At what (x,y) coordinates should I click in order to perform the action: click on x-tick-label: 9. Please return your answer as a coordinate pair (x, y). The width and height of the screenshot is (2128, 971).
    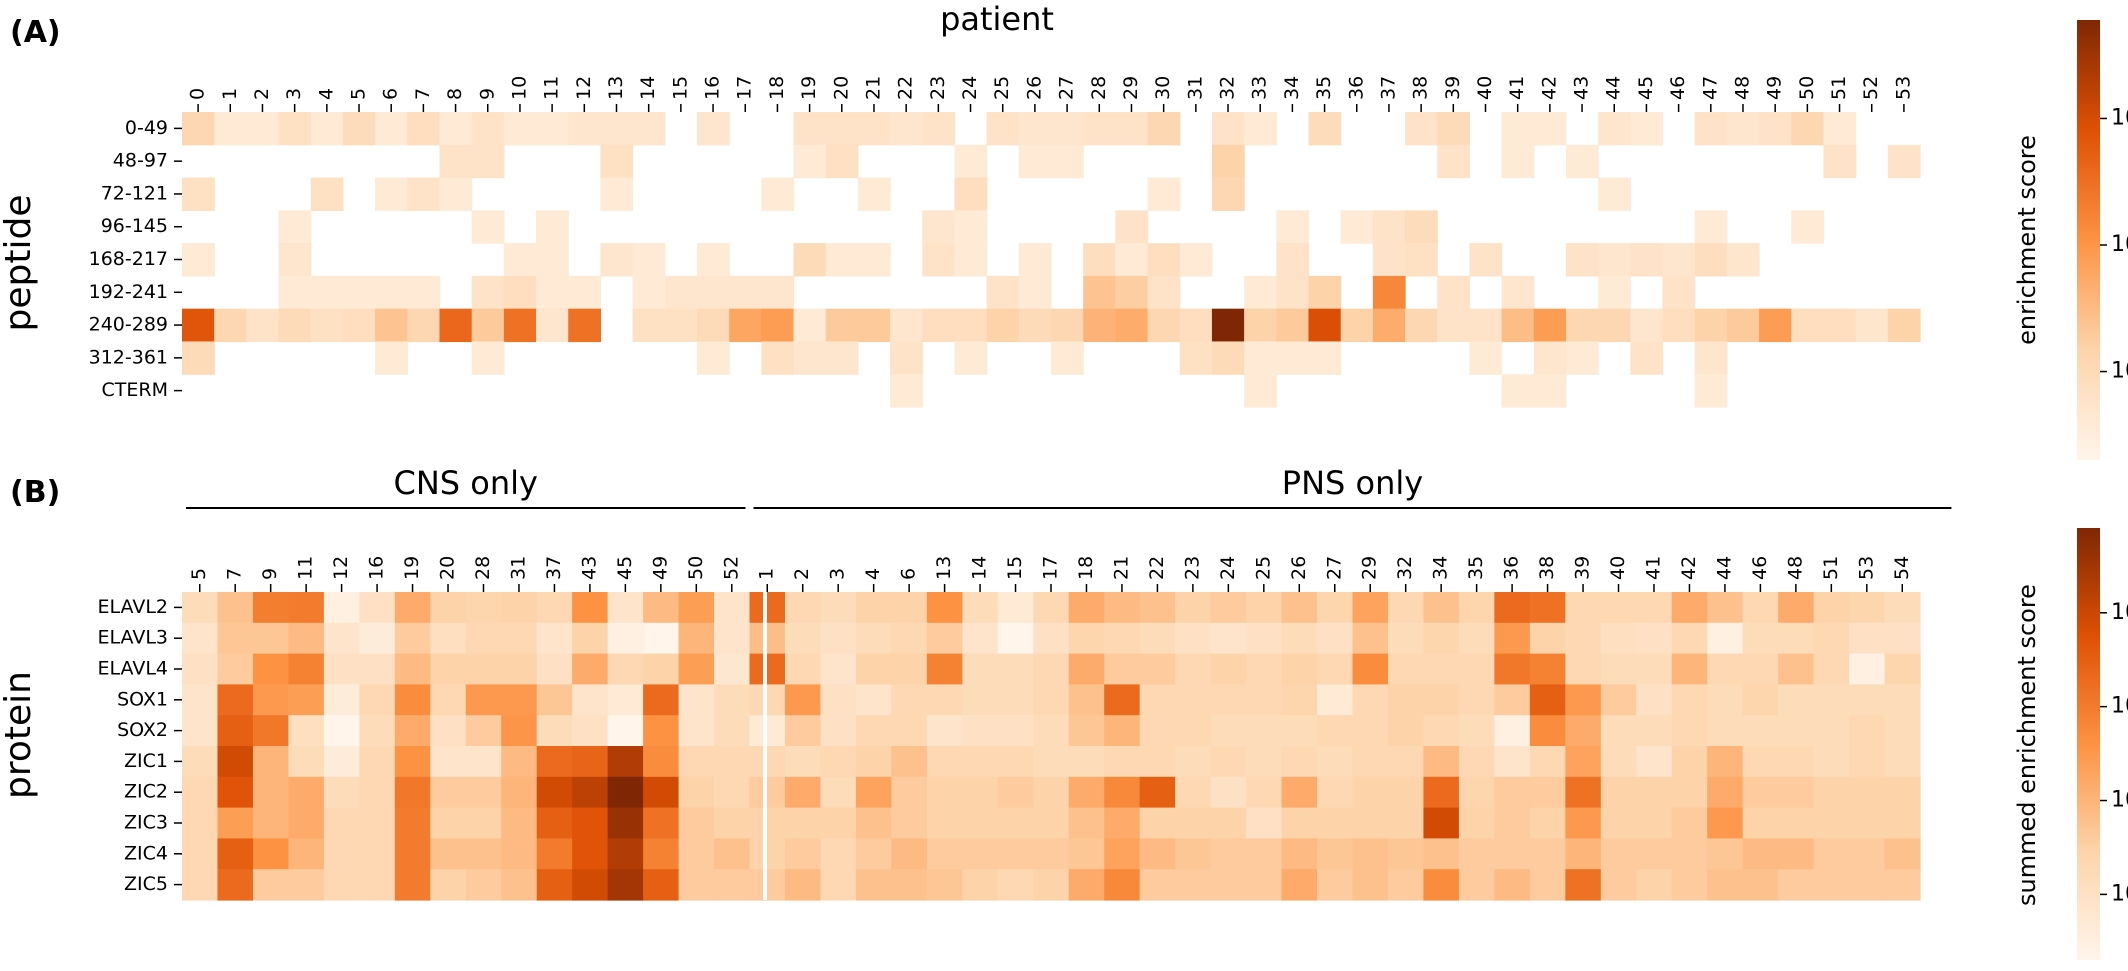
    Looking at the image, I should click on (487, 94).